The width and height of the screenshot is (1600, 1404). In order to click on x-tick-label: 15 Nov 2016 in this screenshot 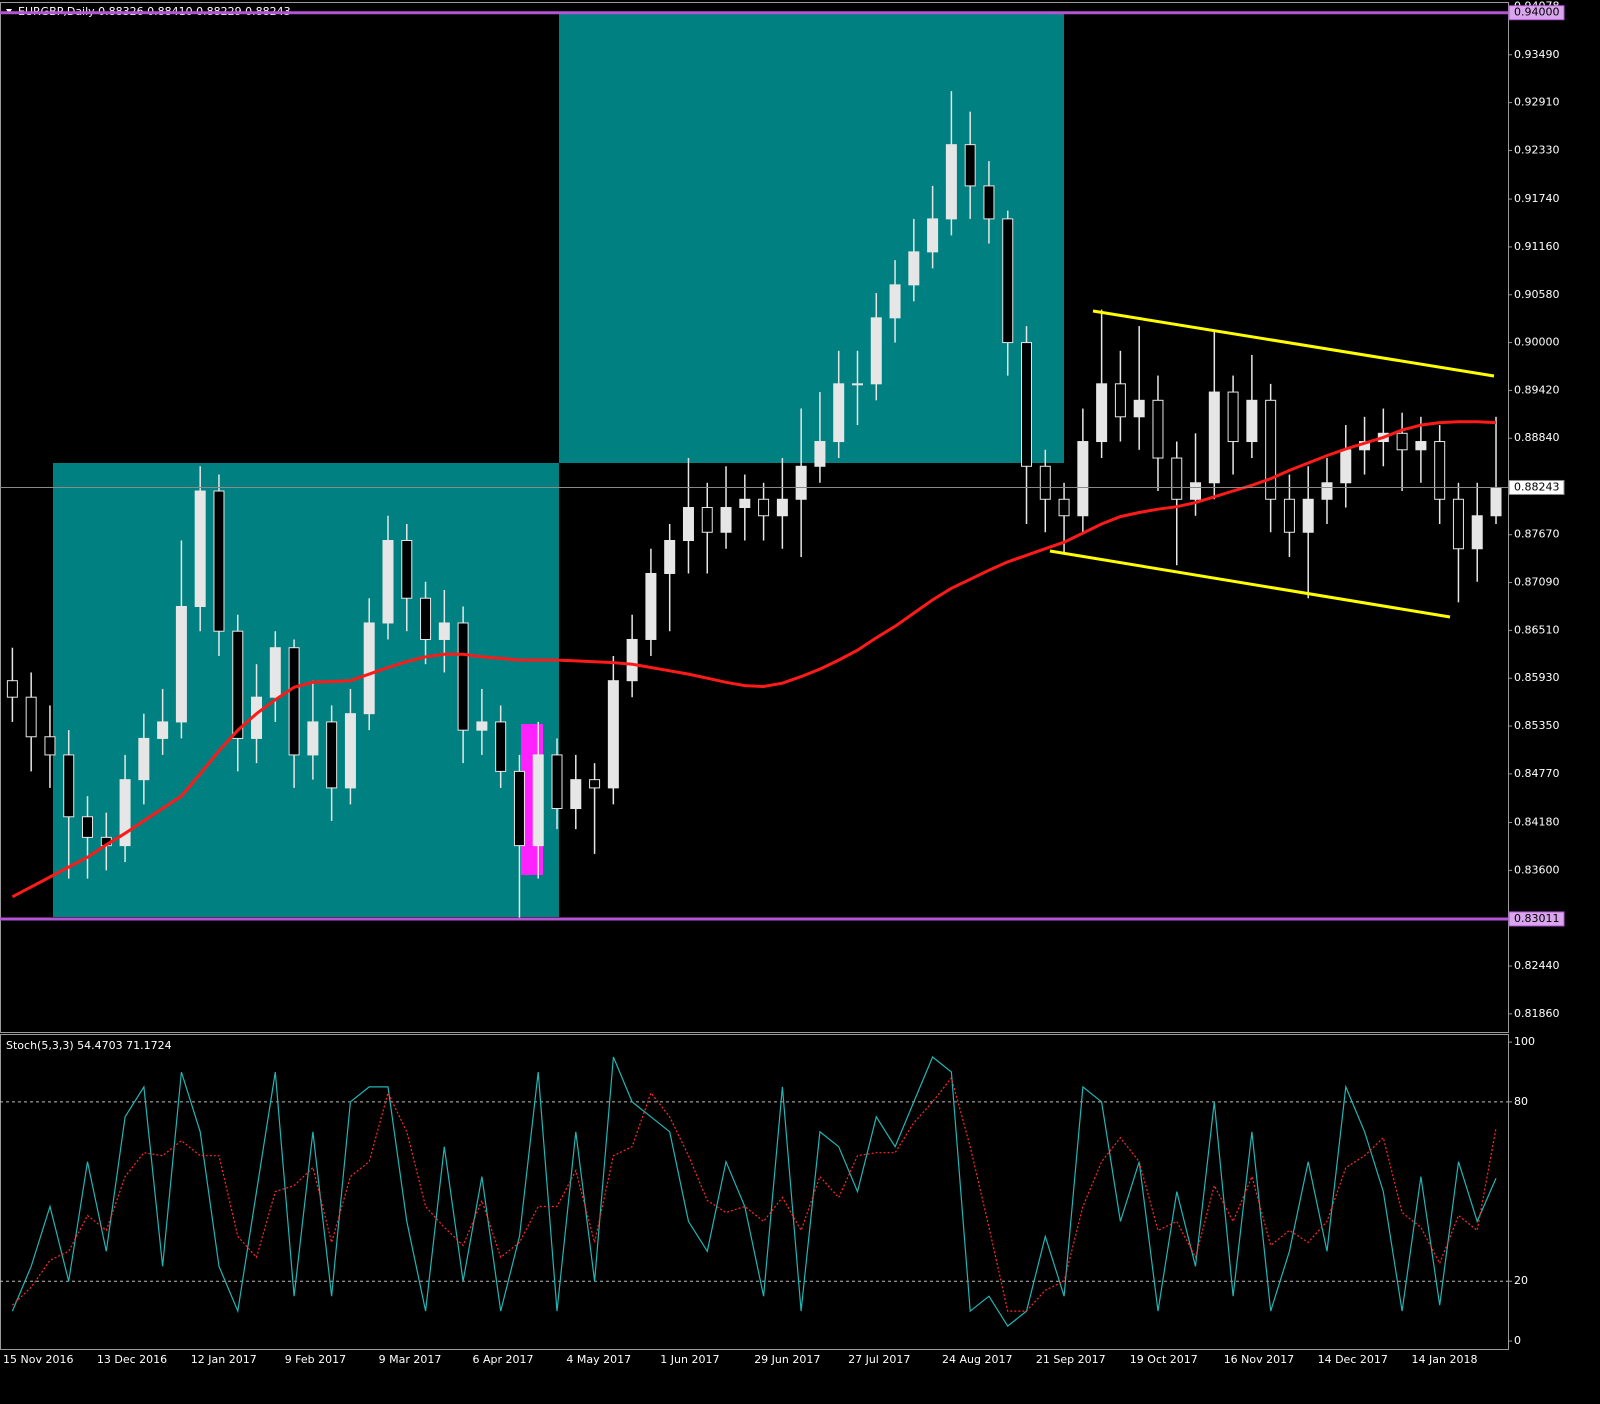, I will do `click(38, 1359)`.